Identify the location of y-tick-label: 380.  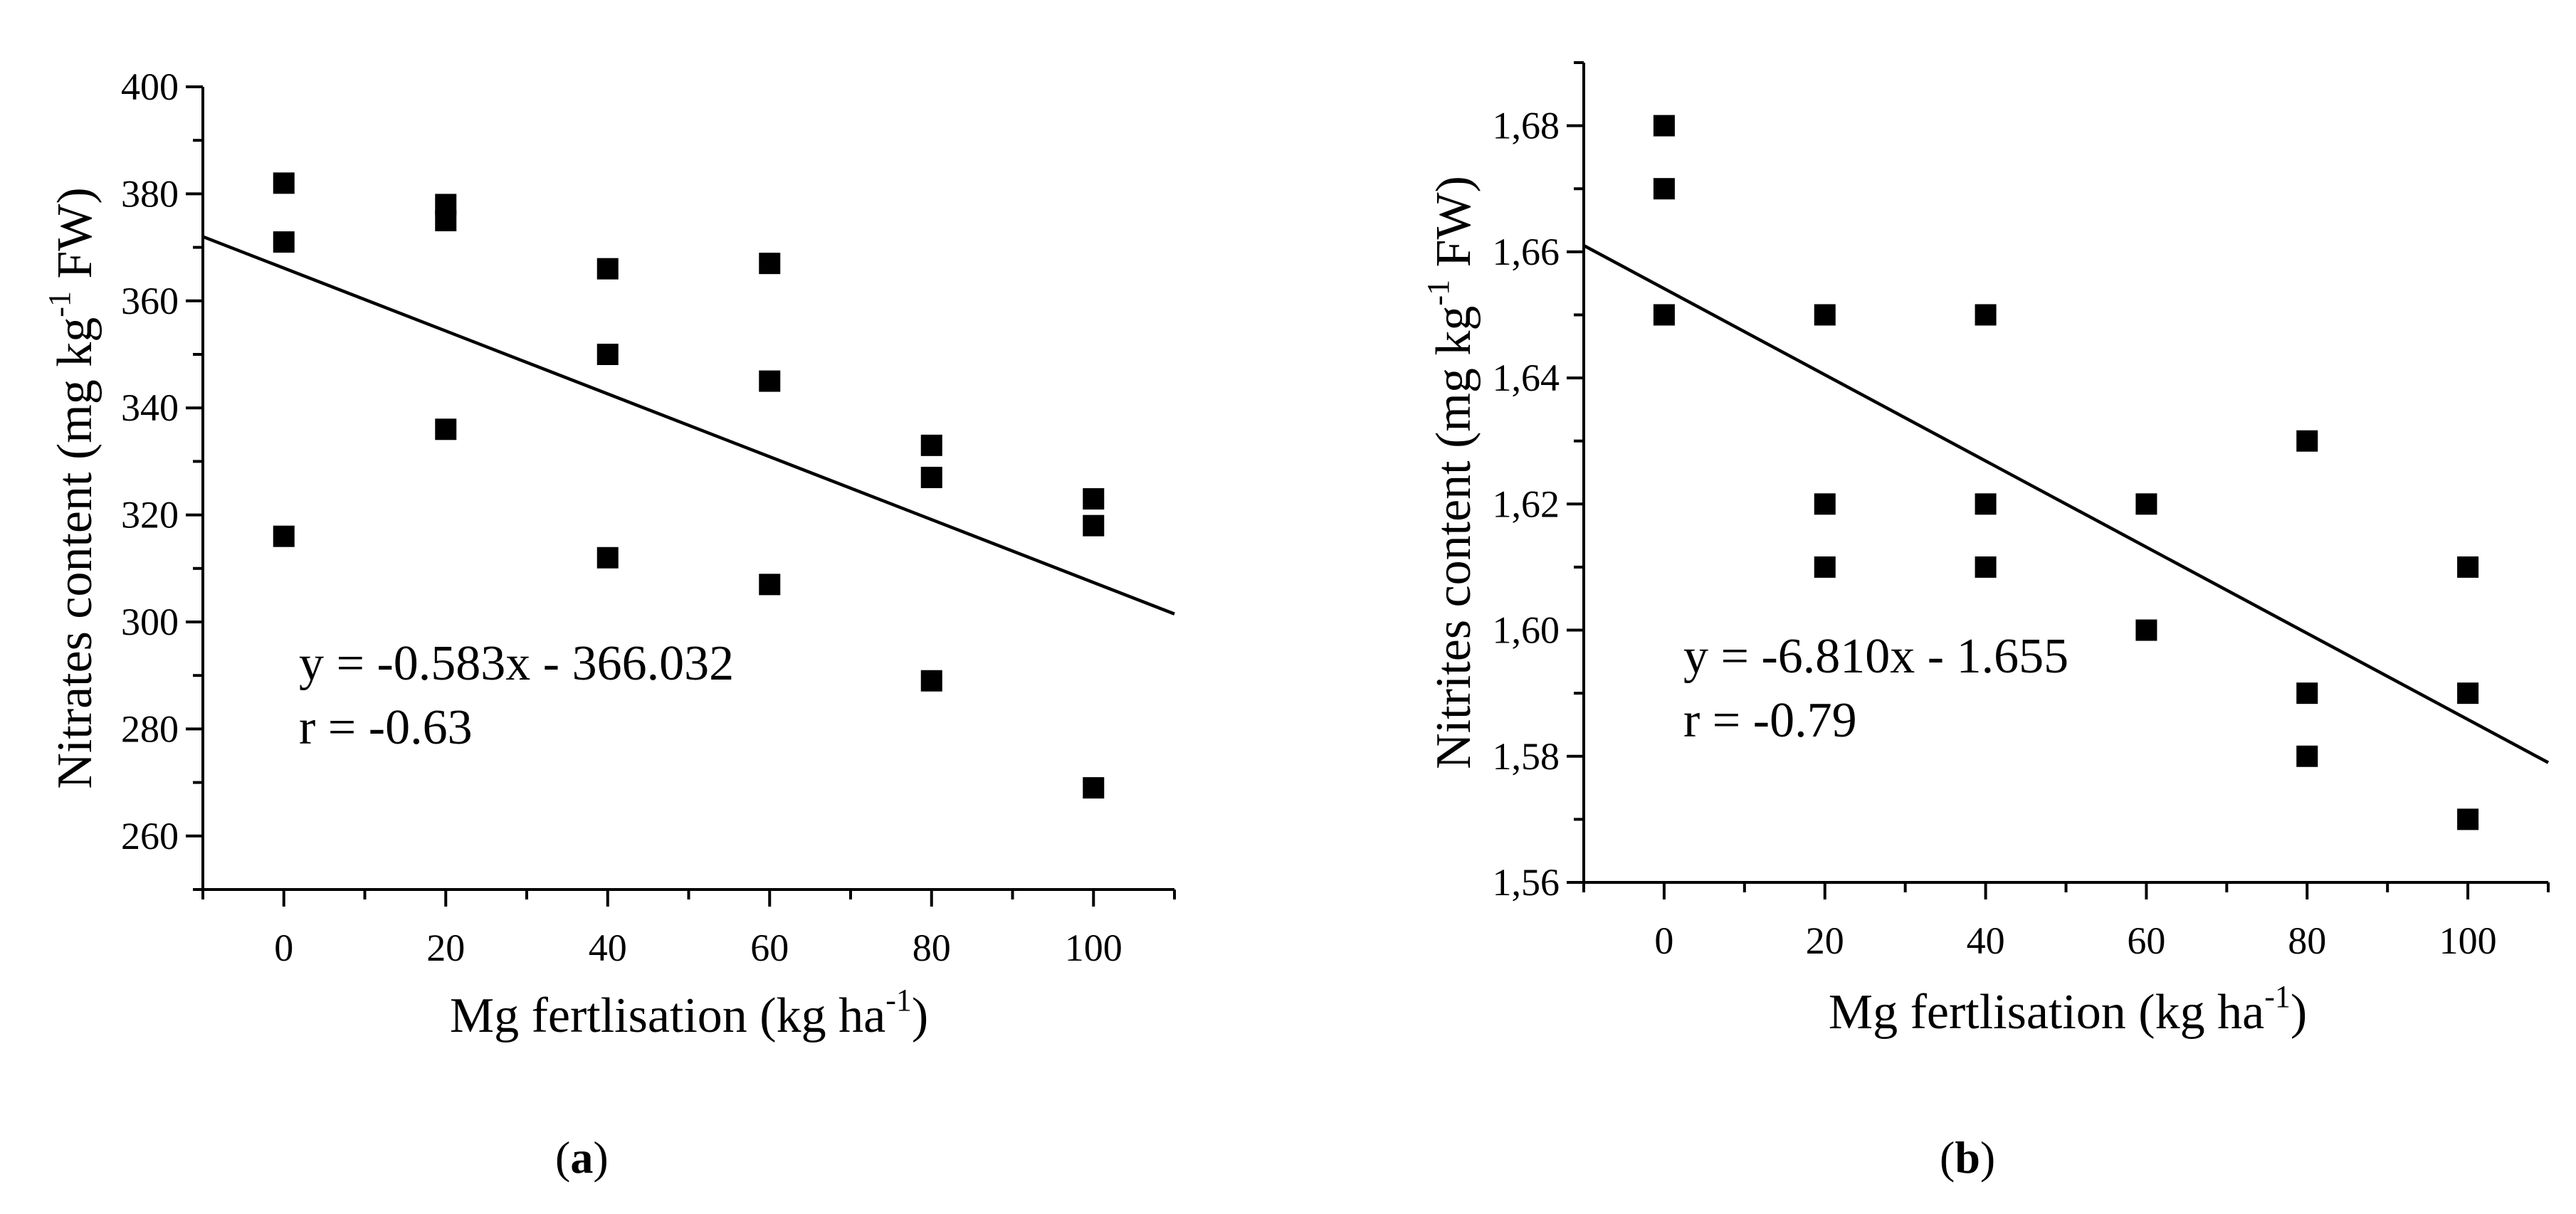
(150, 193).